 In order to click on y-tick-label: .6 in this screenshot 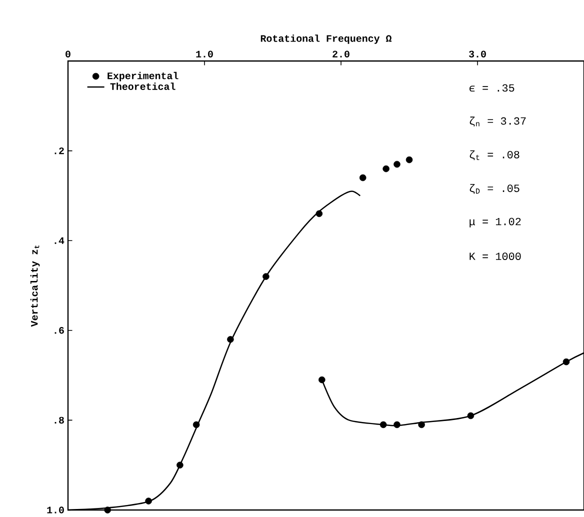, I will do `click(59, 330)`.